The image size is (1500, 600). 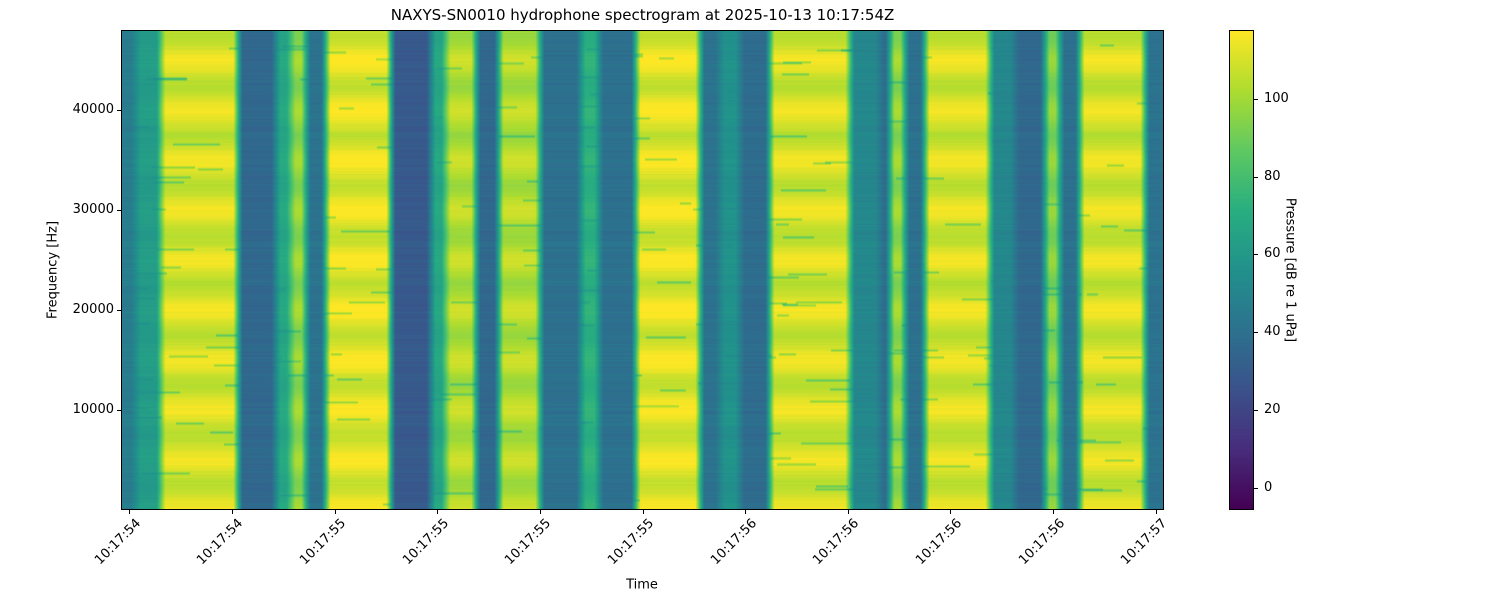 What do you see at coordinates (1276, 98) in the screenshot?
I see `colorbar-tick-label: 100` at bounding box center [1276, 98].